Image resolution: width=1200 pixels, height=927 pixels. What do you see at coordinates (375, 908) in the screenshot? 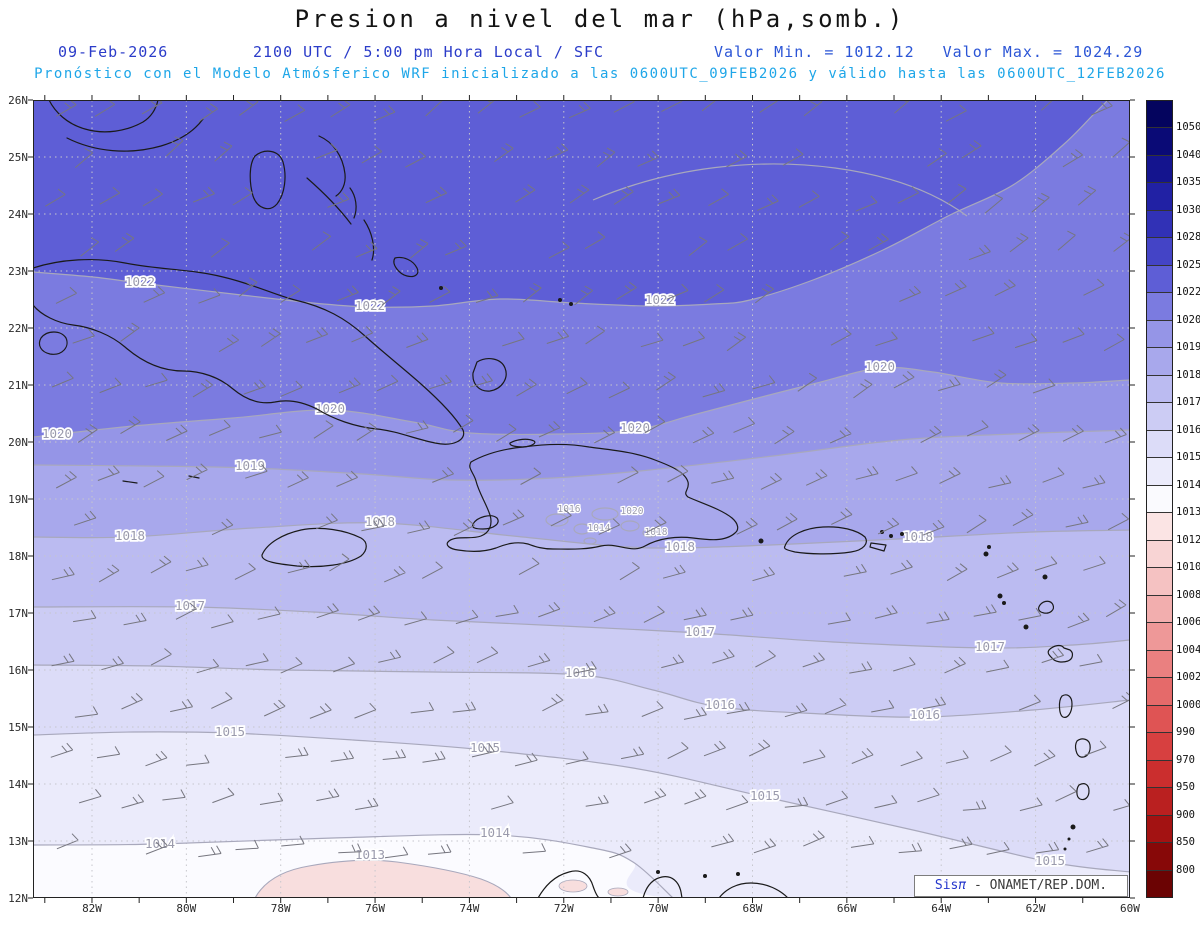
I see `lon-label: 76W` at bounding box center [375, 908].